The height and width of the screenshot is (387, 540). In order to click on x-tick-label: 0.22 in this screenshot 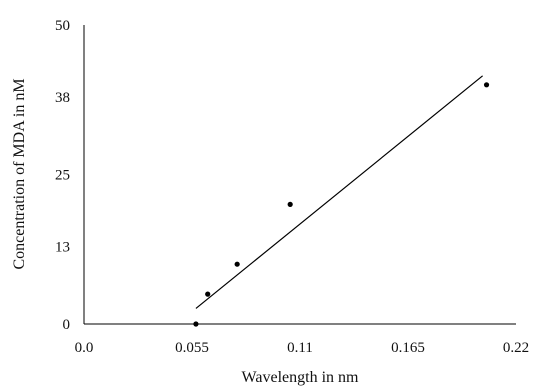, I will do `click(516, 348)`.